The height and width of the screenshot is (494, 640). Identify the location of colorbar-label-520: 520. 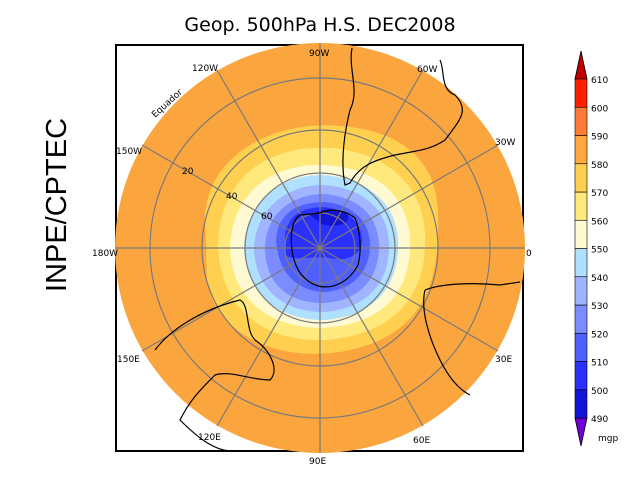
(599, 335).